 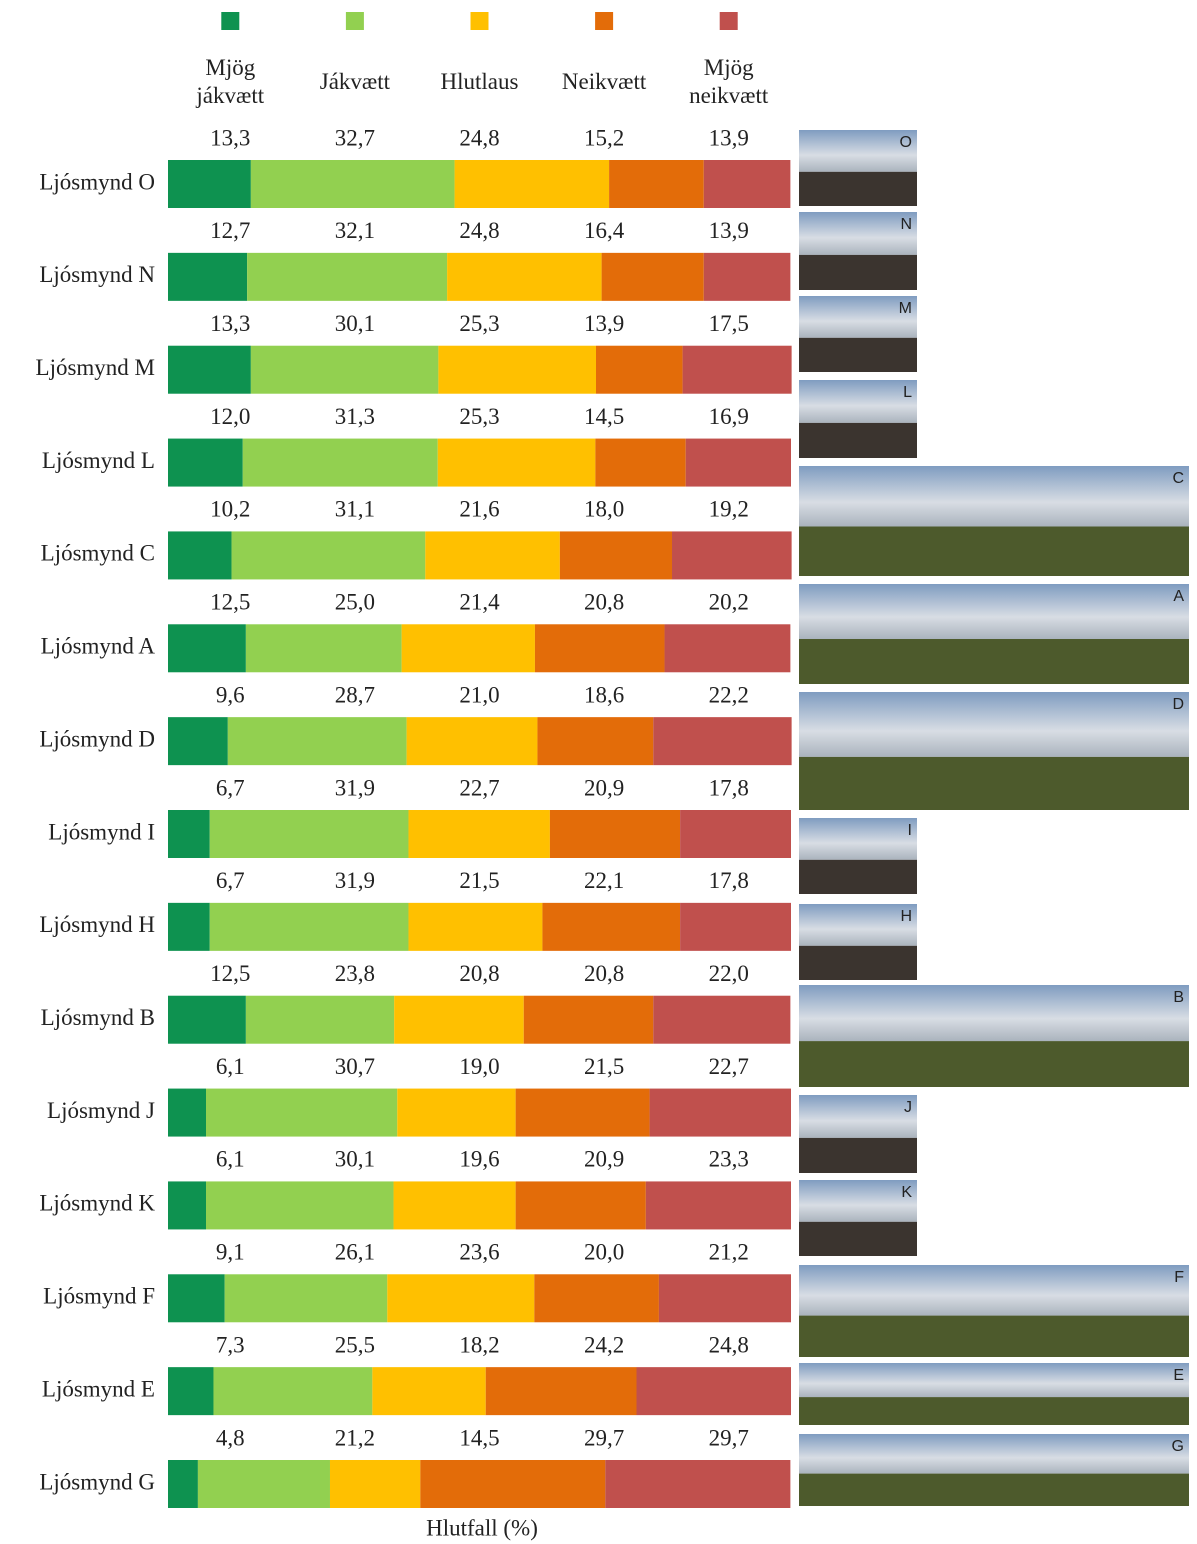 I want to click on legend-label: Neikvætt, so click(x=604, y=81).